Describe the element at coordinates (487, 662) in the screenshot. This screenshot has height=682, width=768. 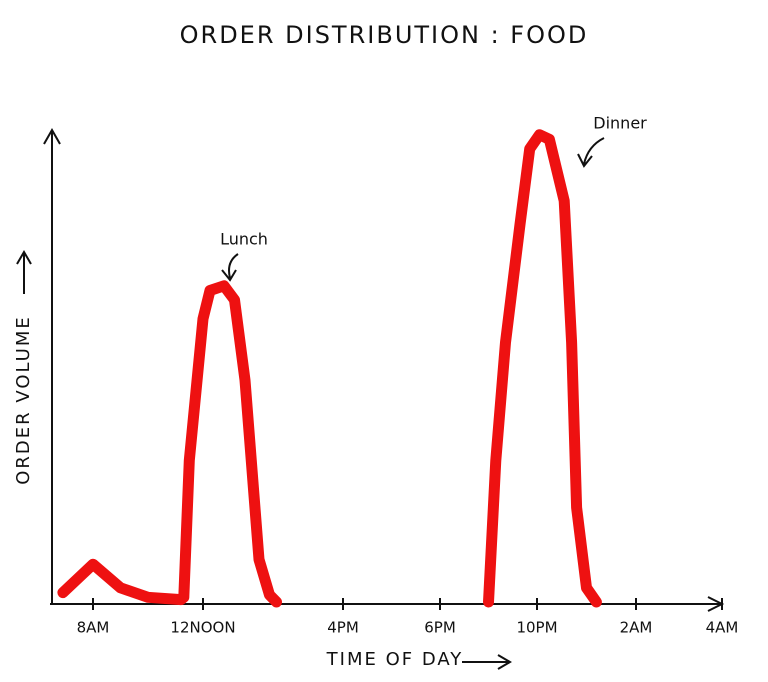
I see `x-title-arrow` at that location.